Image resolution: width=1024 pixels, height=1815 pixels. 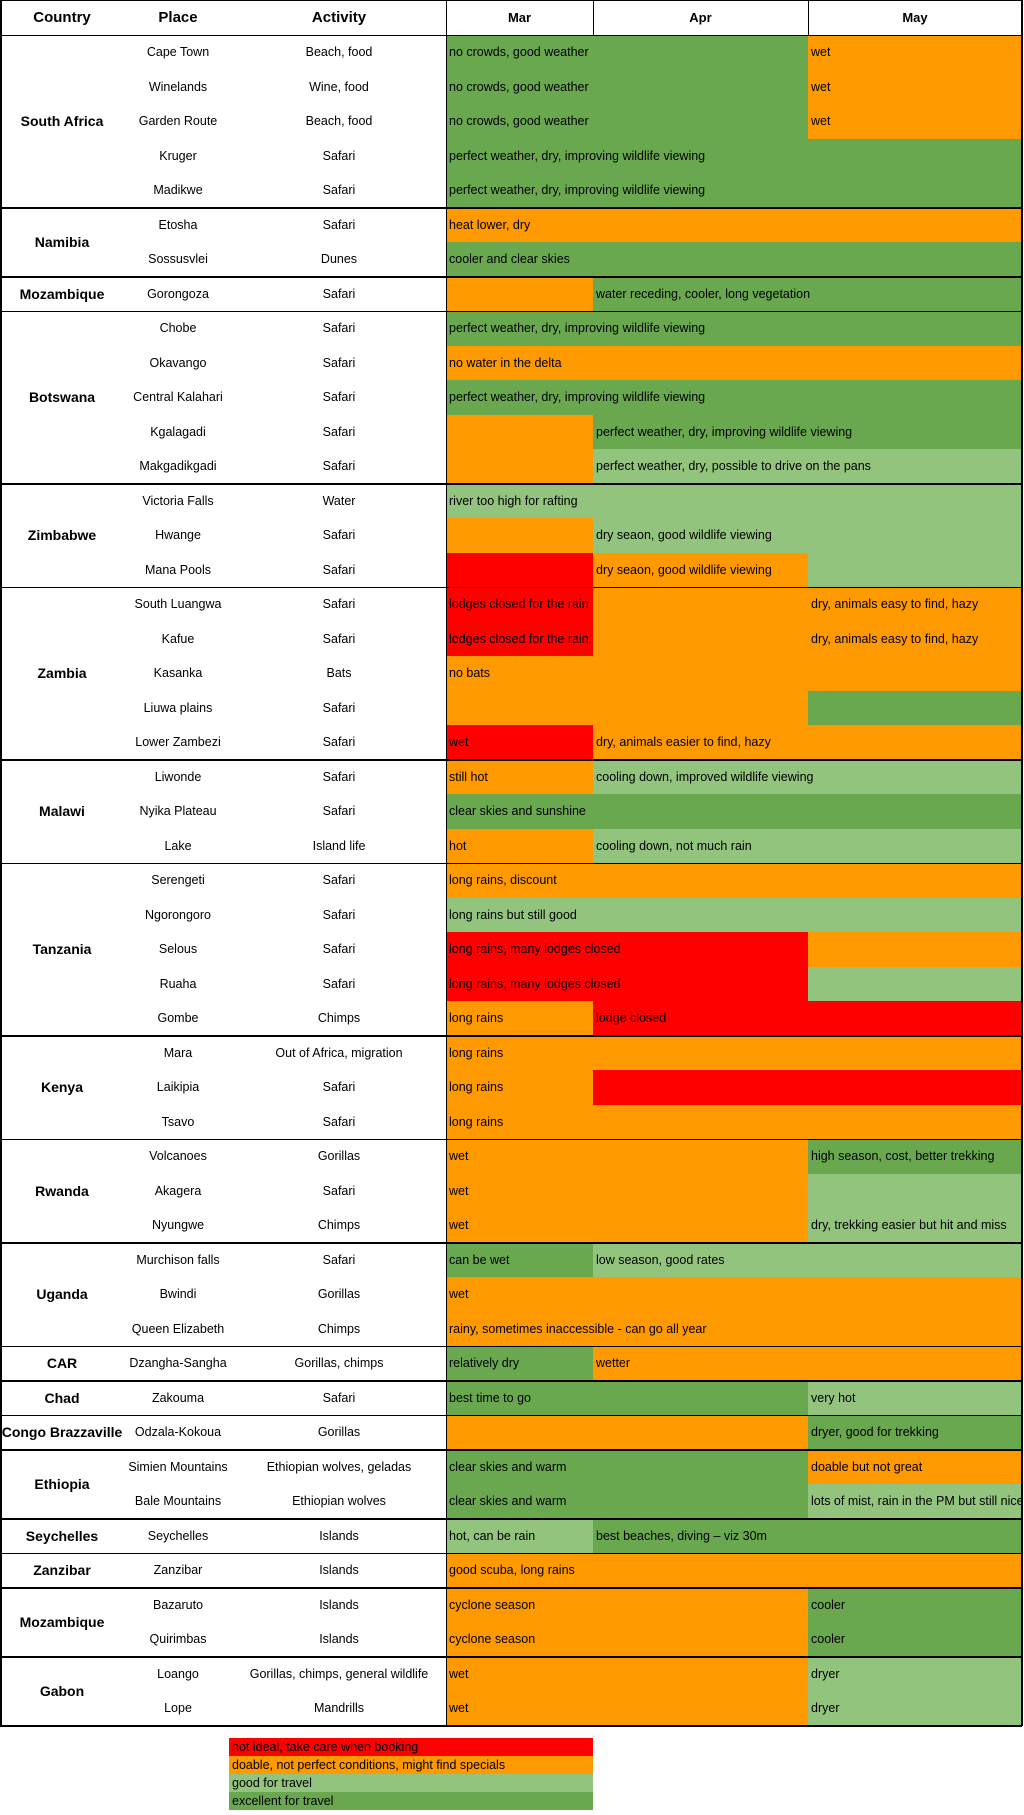 What do you see at coordinates (178, 983) in the screenshot?
I see `place-cell: Ruaha` at bounding box center [178, 983].